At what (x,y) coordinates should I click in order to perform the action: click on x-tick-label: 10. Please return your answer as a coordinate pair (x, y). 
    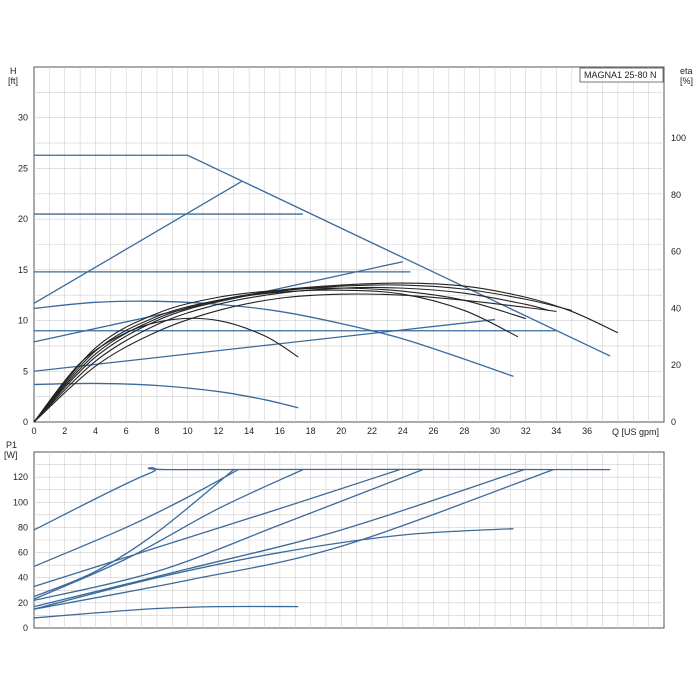
    Looking at the image, I should click on (188, 431).